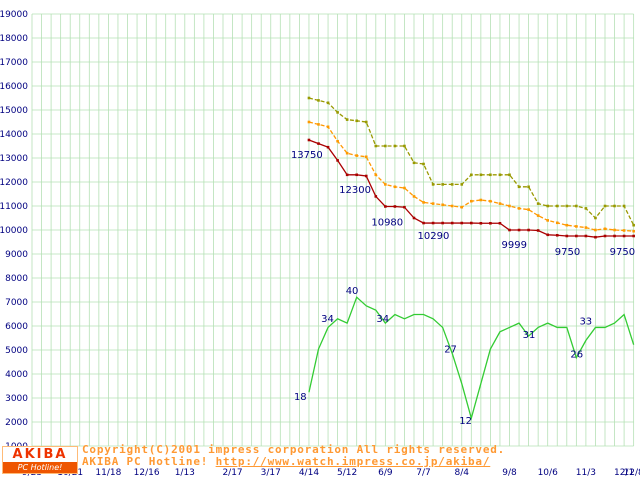  Describe the element at coordinates (147, 473) in the screenshot. I see `svg-text: 12/16` at that location.